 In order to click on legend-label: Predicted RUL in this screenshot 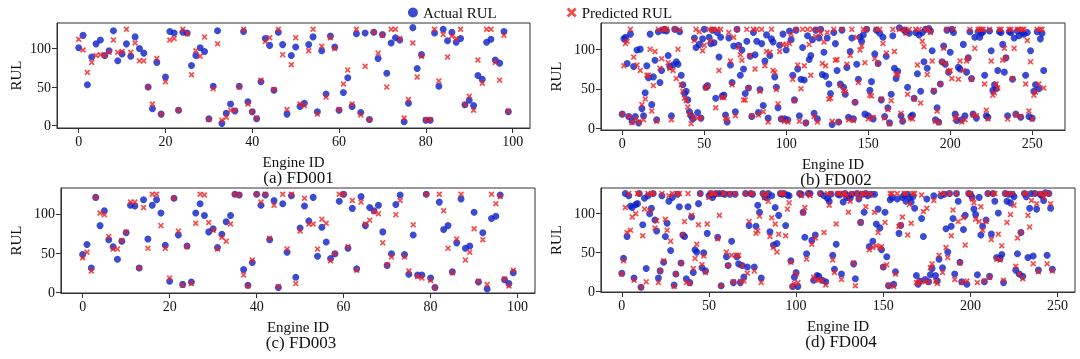, I will do `click(627, 12)`.